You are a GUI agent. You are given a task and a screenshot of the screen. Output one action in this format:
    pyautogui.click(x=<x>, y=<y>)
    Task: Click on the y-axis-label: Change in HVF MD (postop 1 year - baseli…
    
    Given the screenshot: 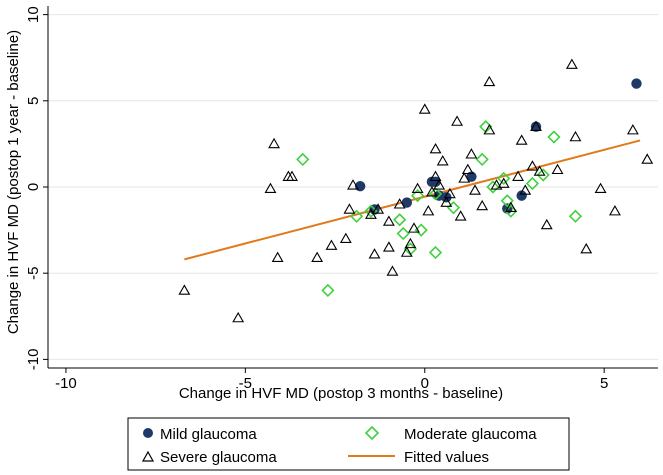 What is the action you would take?
    pyautogui.click(x=13, y=182)
    